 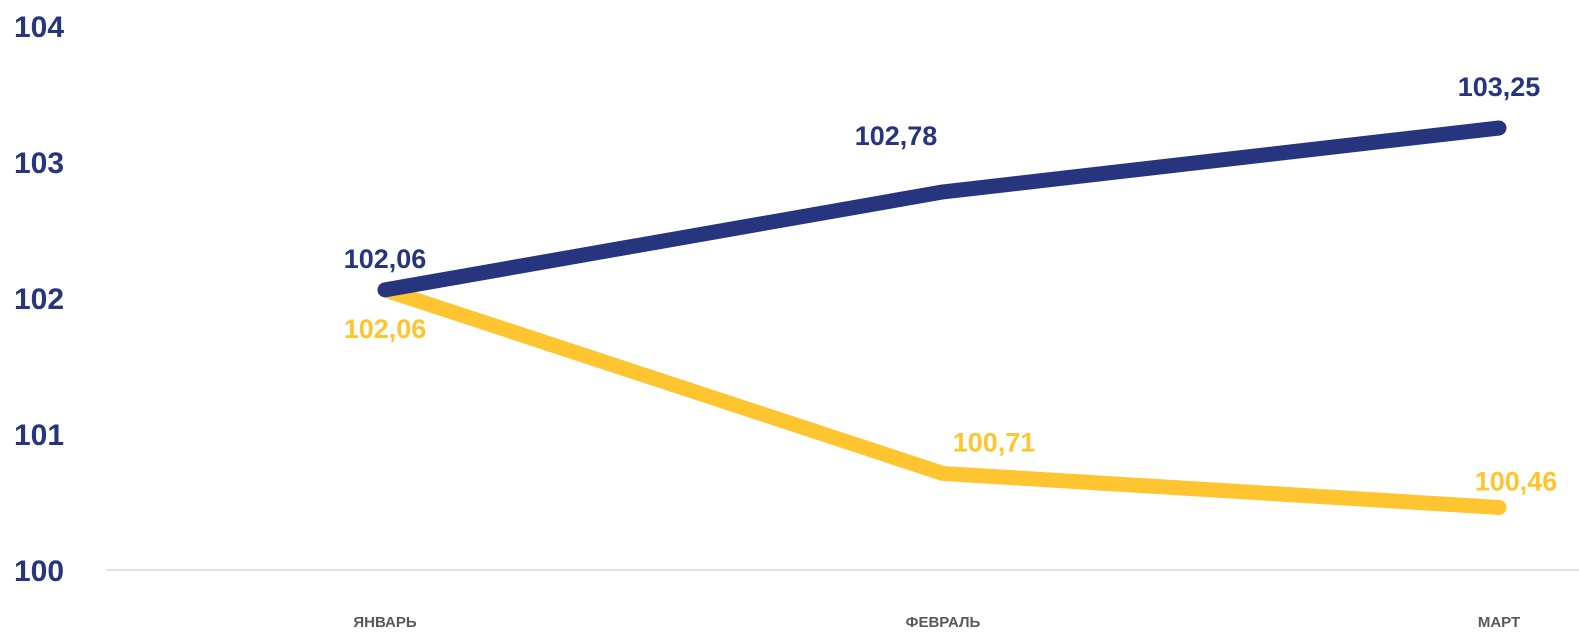 I want to click on y-tick-label: 100, so click(x=39, y=571).